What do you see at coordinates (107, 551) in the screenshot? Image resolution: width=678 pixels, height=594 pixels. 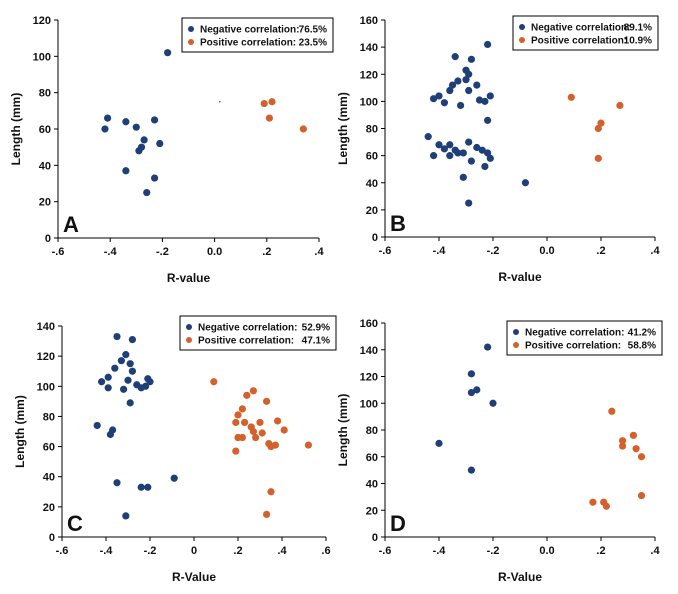 I see `x-tick-label: -.4` at bounding box center [107, 551].